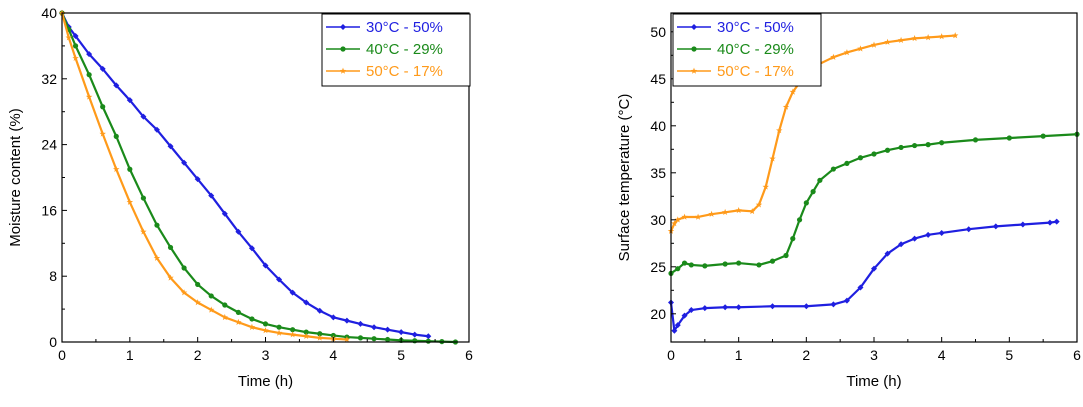 This screenshot has height=407, width=1083. I want to click on legend: 30°C - 50% 40°C - 29% 50°C - 17%, so click(747, 50).